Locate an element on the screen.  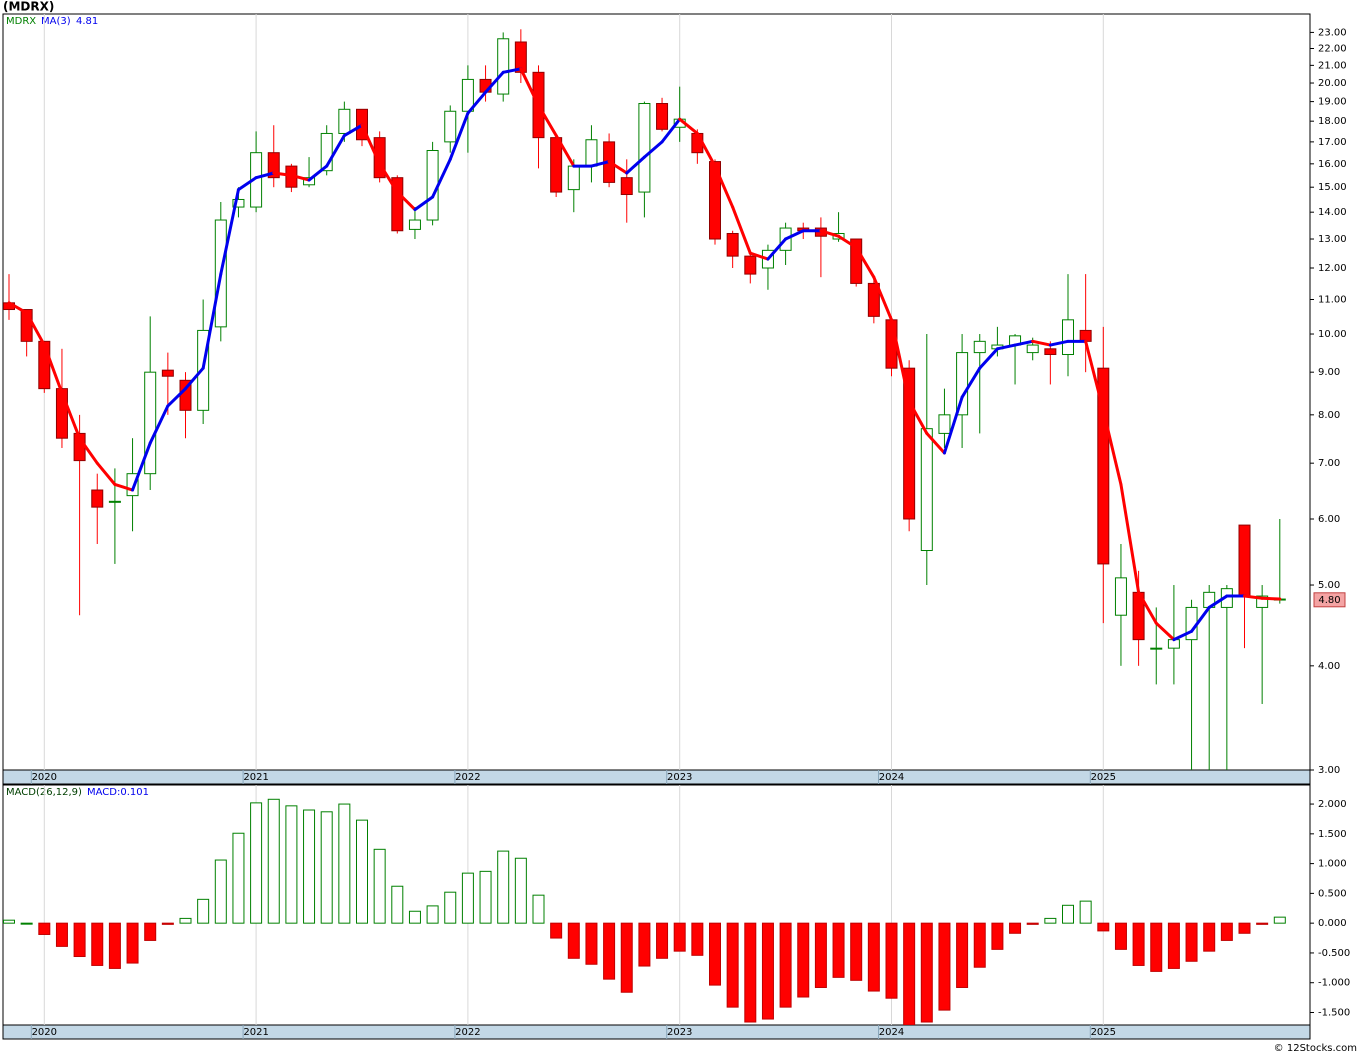
y-tick-label: 1.000 is located at coordinates (1332, 864).